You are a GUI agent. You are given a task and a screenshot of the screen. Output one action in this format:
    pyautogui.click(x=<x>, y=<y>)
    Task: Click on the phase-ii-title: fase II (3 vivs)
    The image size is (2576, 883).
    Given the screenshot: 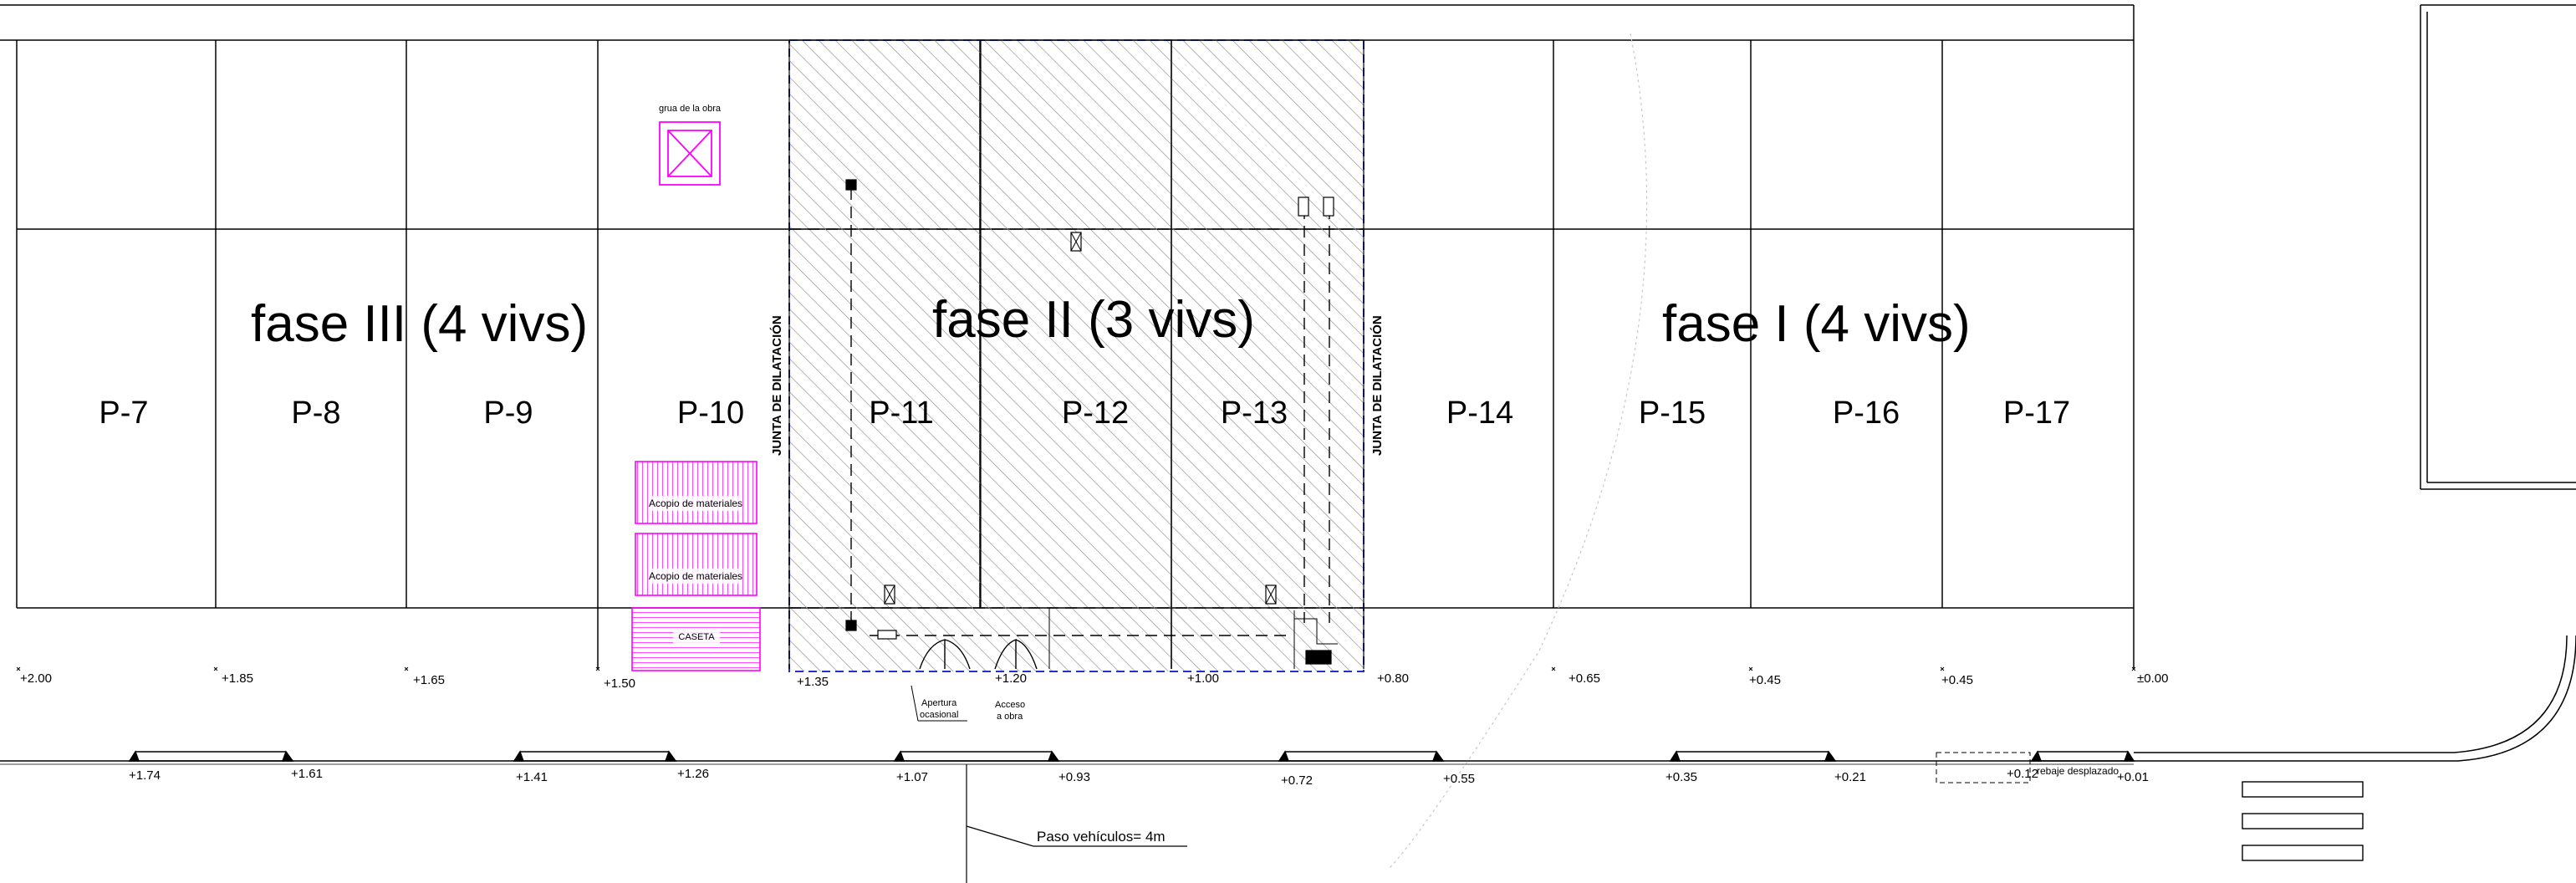 What is the action you would take?
    pyautogui.click(x=1093, y=320)
    